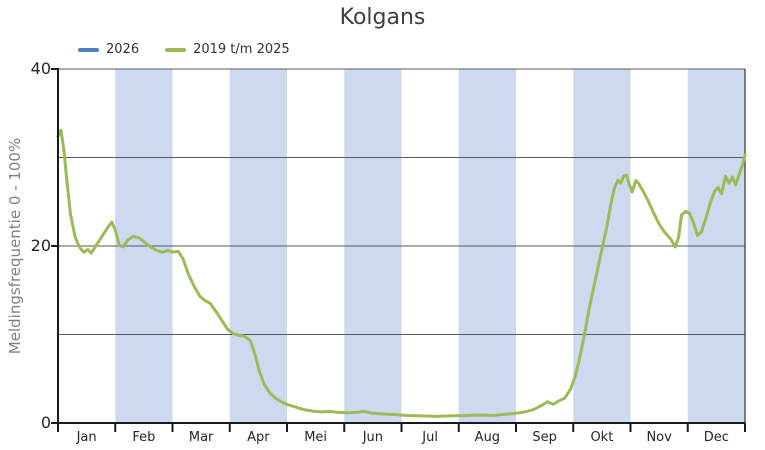 The image size is (765, 450). Describe the element at coordinates (544, 437) in the screenshot. I see `x-tick-label-sep: Sep` at that location.